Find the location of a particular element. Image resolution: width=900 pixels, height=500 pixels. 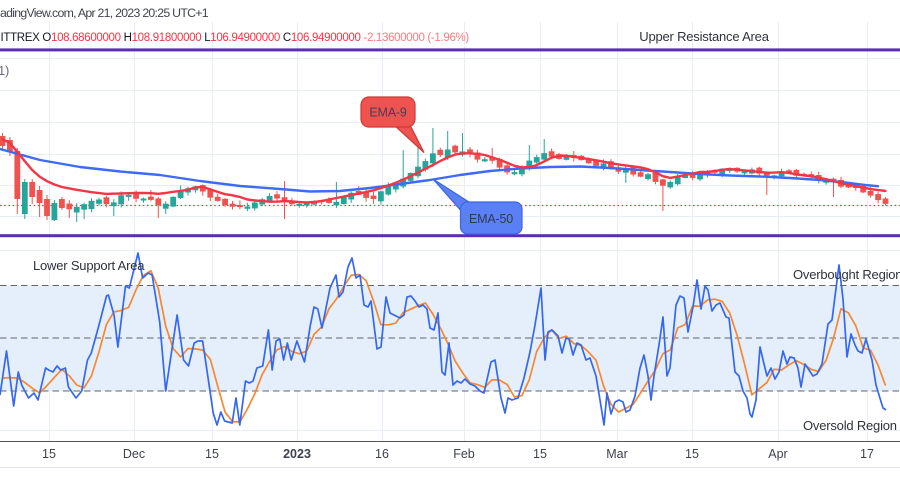

svg-text: Mar is located at coordinates (617, 454).